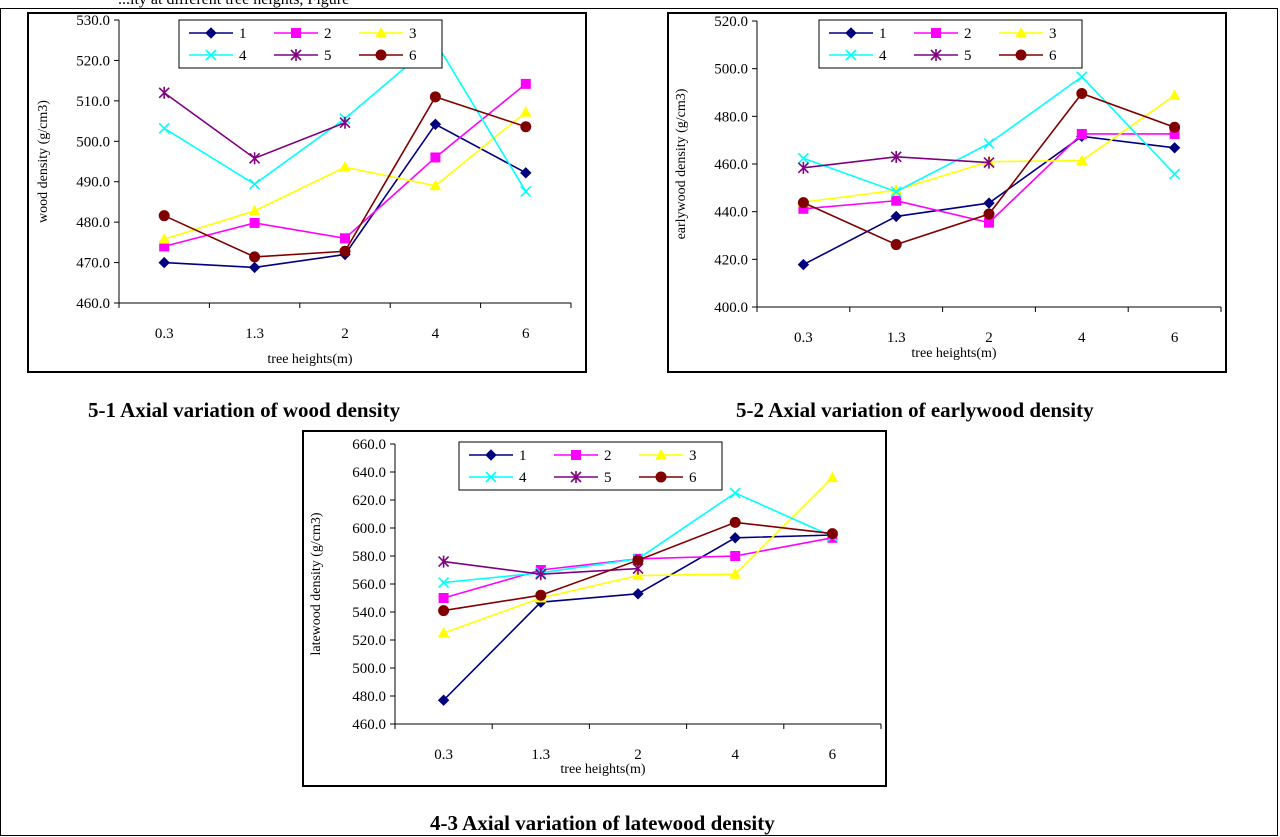  What do you see at coordinates (608, 456) in the screenshot?
I see `legend-label: 2` at bounding box center [608, 456].